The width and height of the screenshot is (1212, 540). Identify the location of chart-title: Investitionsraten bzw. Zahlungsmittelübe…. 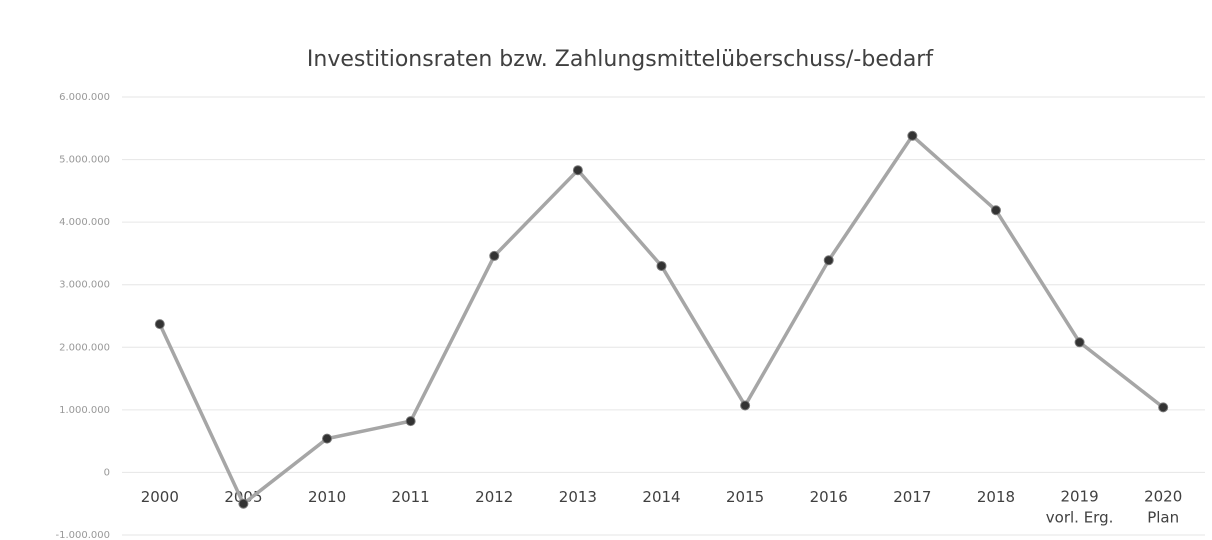
(620, 59).